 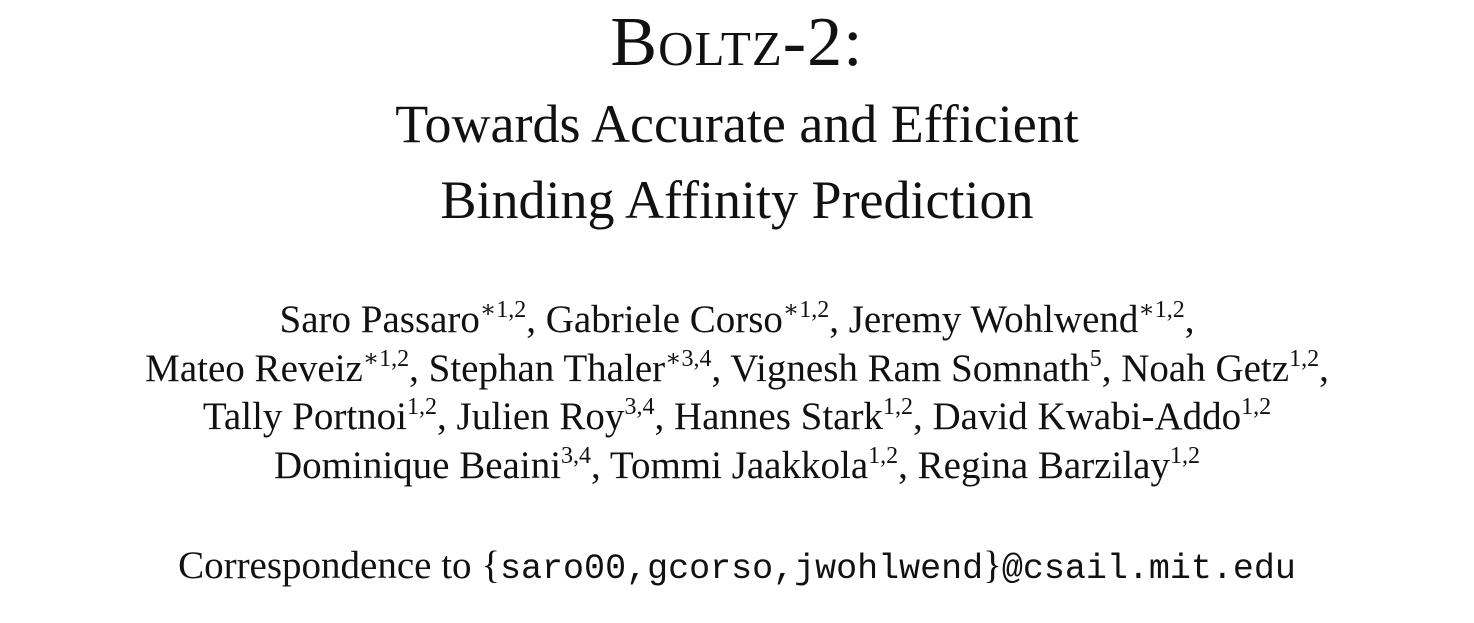 What do you see at coordinates (418, 465) in the screenshot?
I see `author-name: Dominique Beaini` at bounding box center [418, 465].